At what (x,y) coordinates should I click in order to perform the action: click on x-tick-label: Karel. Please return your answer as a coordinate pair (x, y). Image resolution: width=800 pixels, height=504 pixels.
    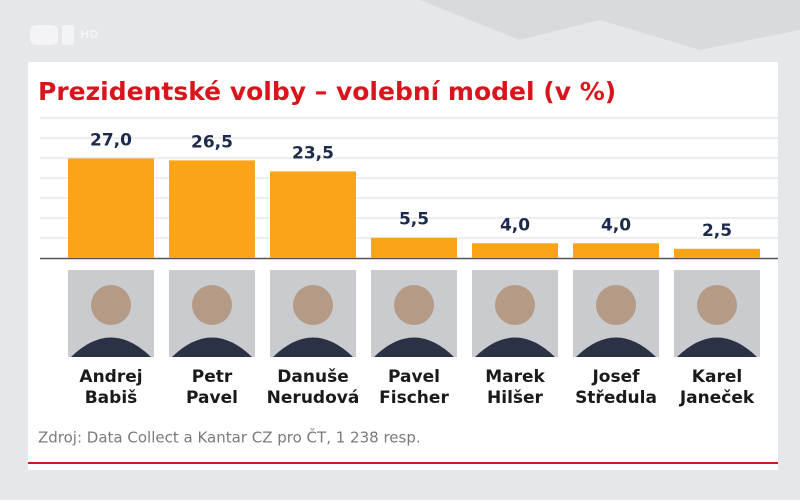
    Looking at the image, I should click on (717, 377).